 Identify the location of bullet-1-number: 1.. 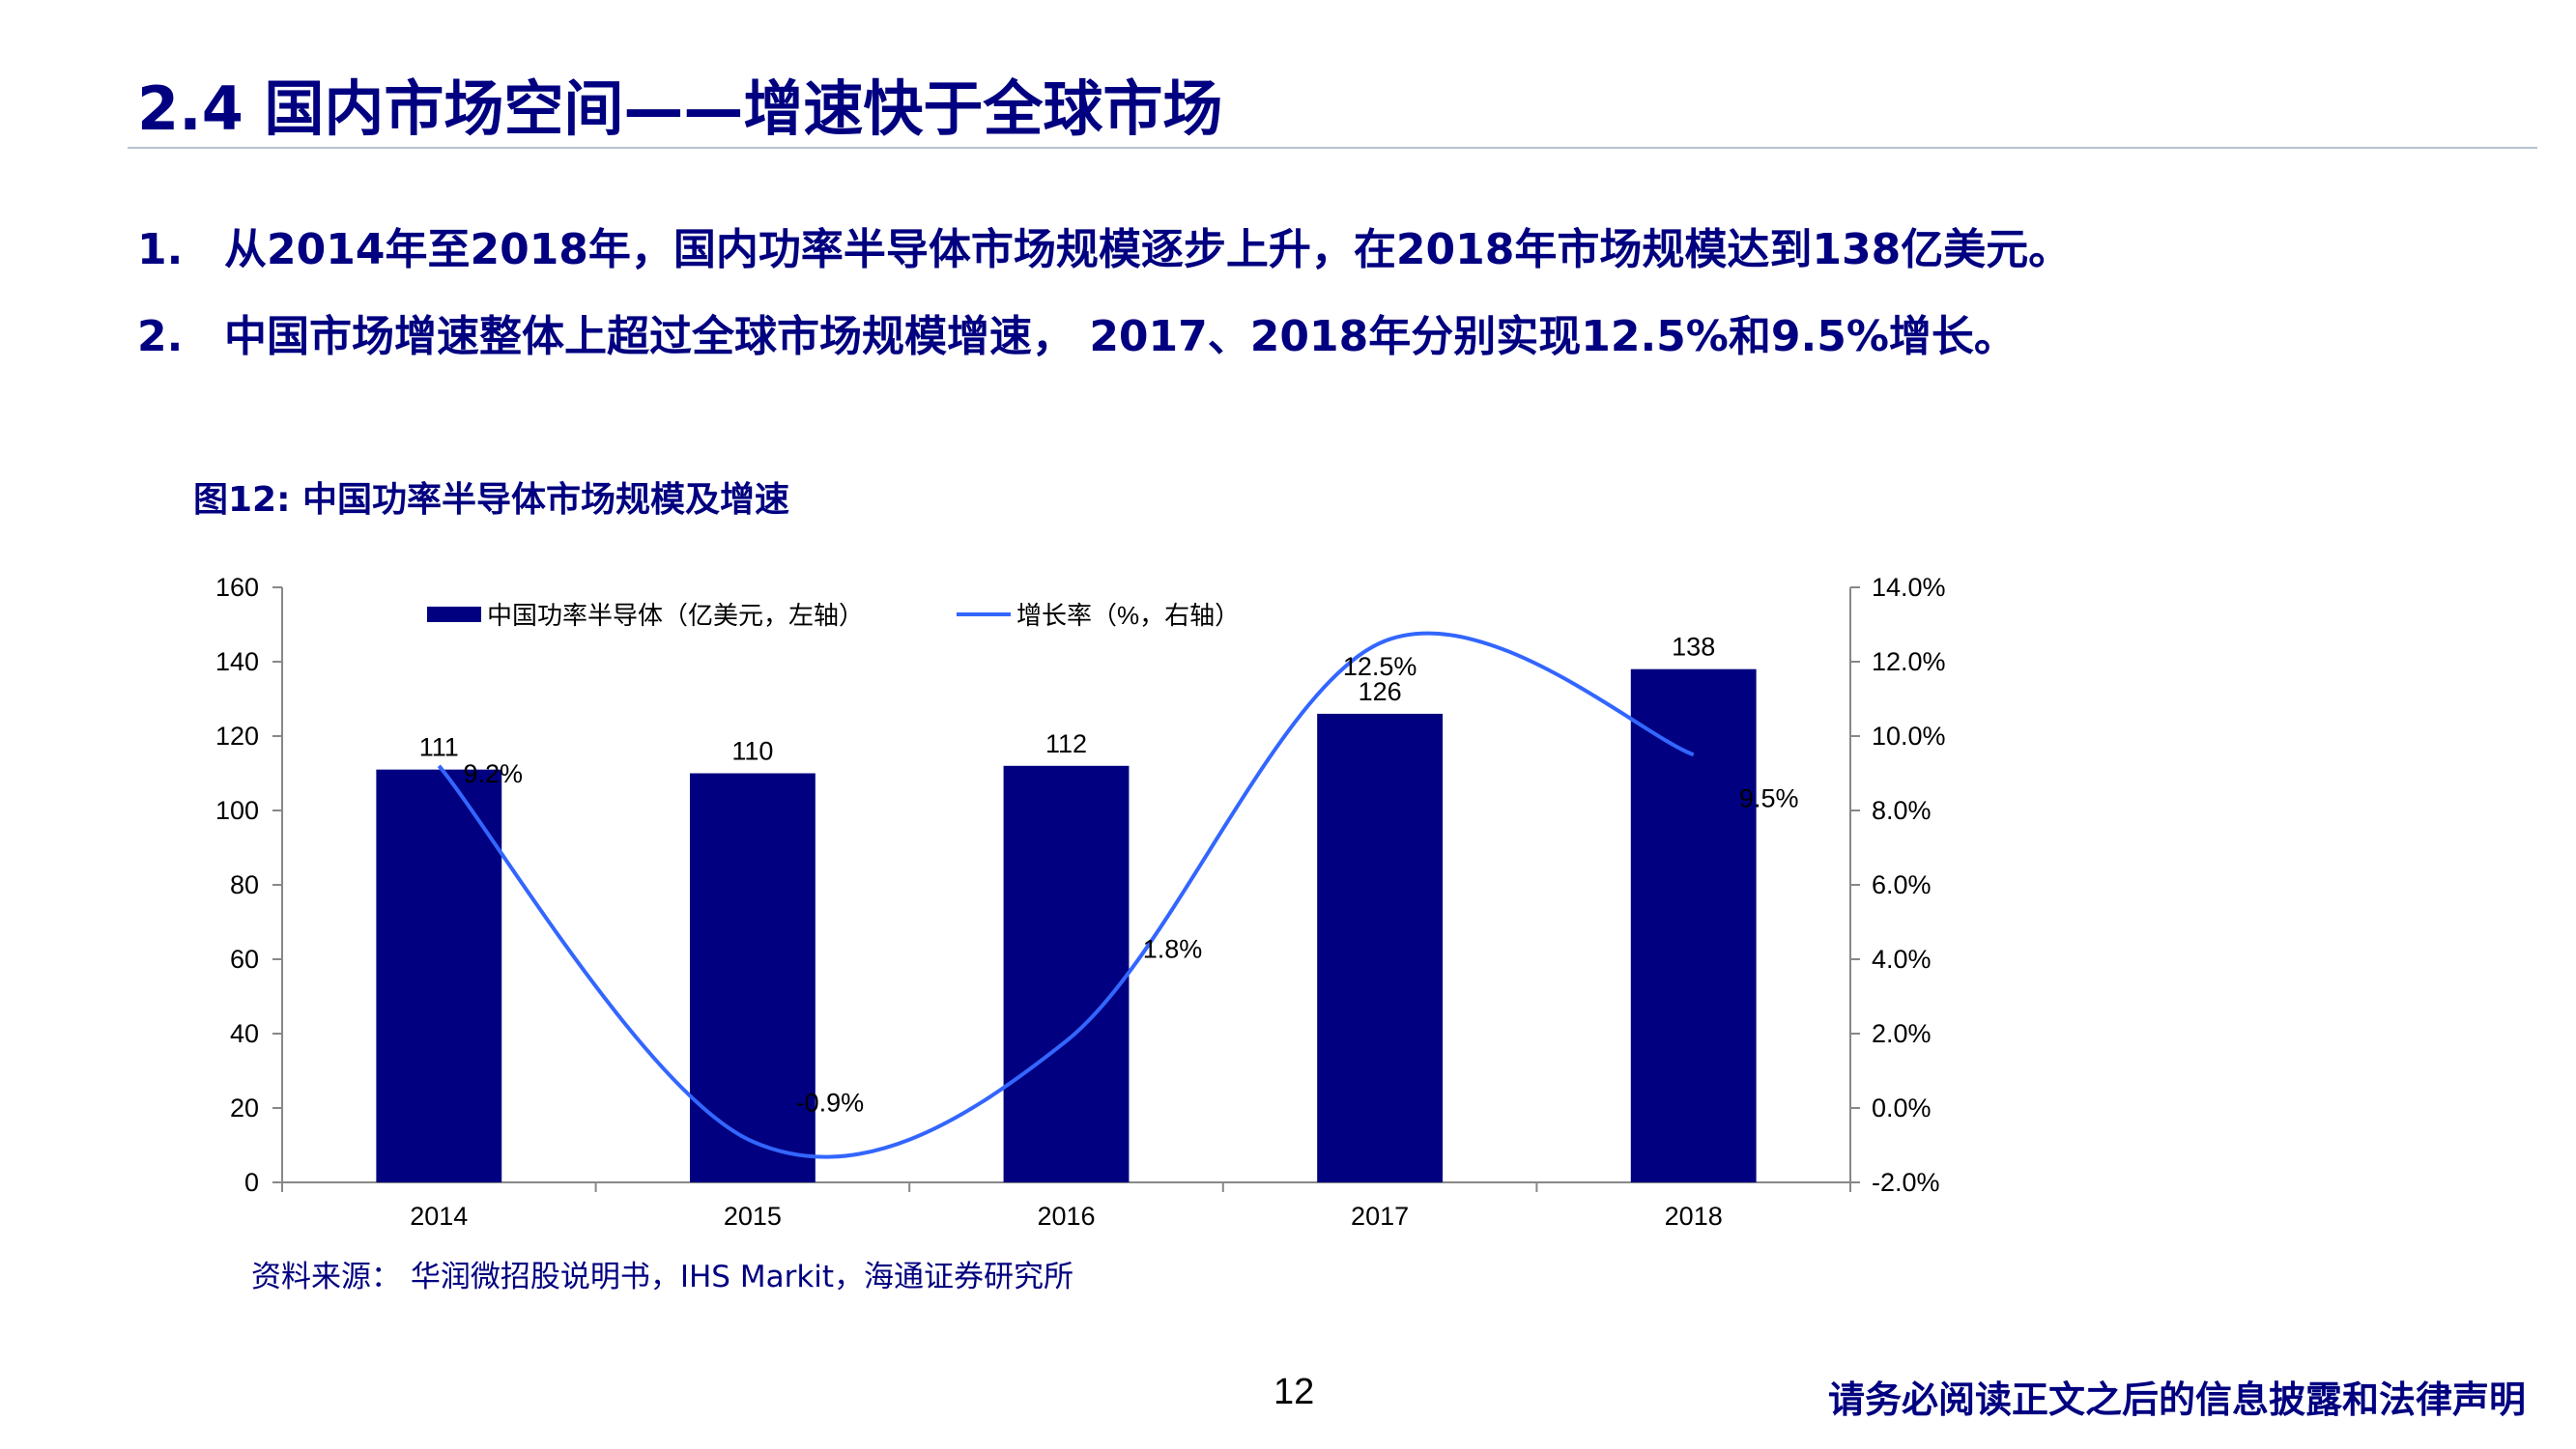
(161, 249).